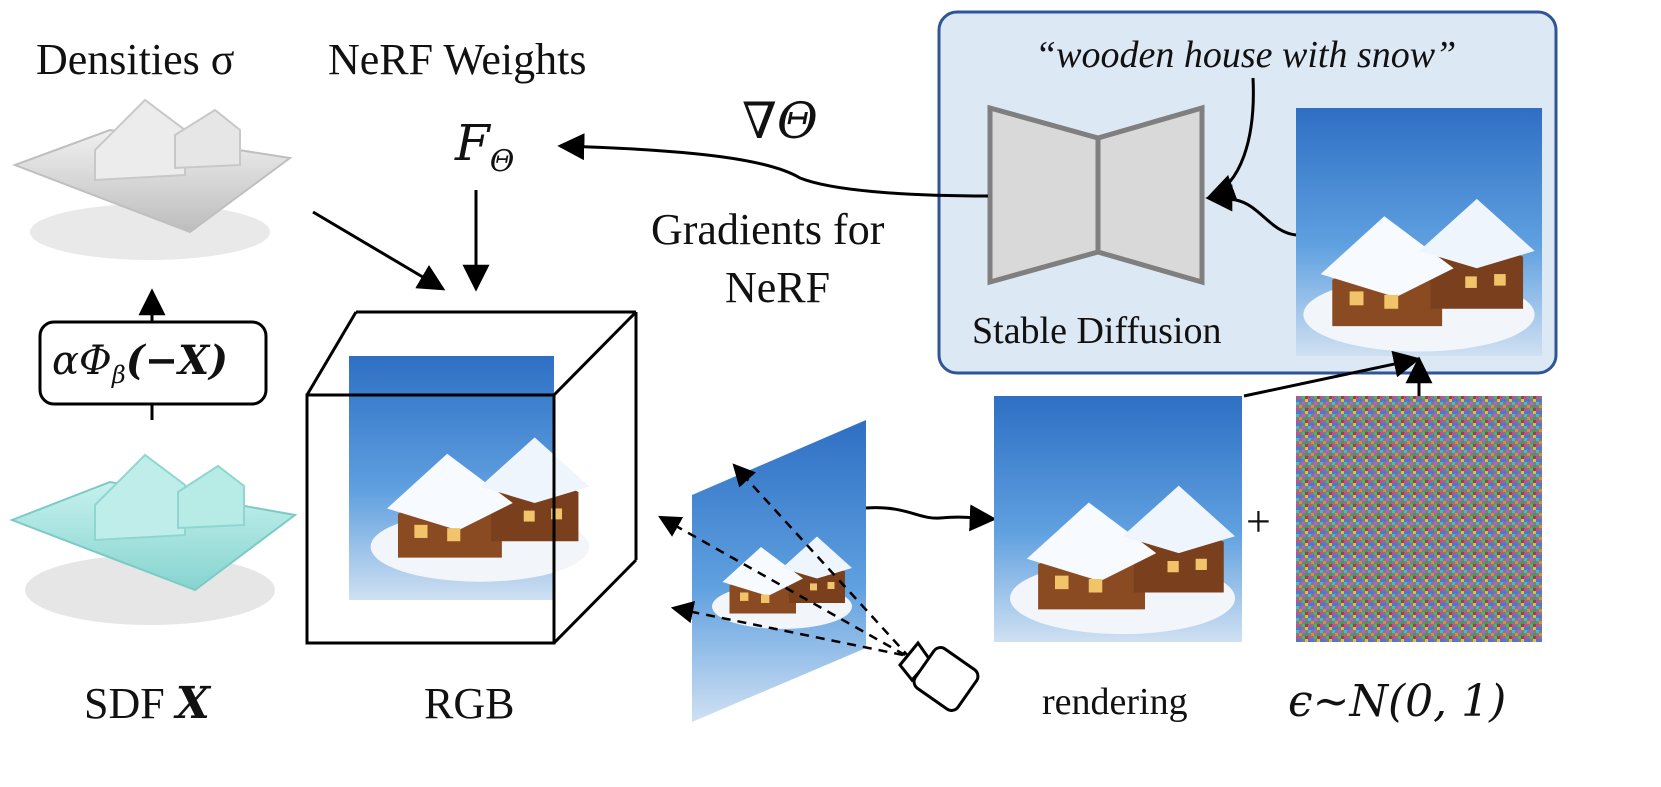 Image resolution: width=1661 pixels, height=787 pixels. What do you see at coordinates (1258, 521) in the screenshot?
I see `plus-sign: +` at bounding box center [1258, 521].